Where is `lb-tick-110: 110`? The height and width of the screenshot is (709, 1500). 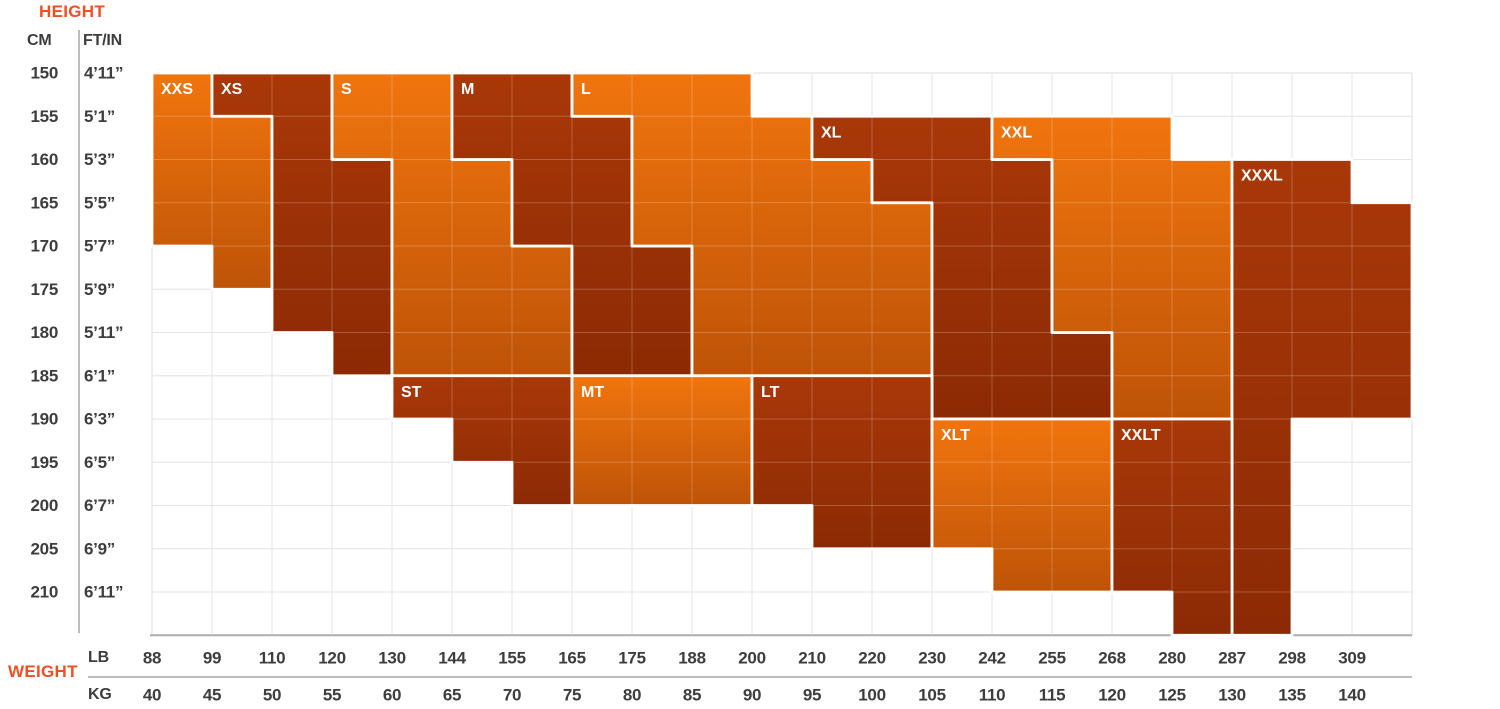
lb-tick-110: 110 is located at coordinates (272, 658).